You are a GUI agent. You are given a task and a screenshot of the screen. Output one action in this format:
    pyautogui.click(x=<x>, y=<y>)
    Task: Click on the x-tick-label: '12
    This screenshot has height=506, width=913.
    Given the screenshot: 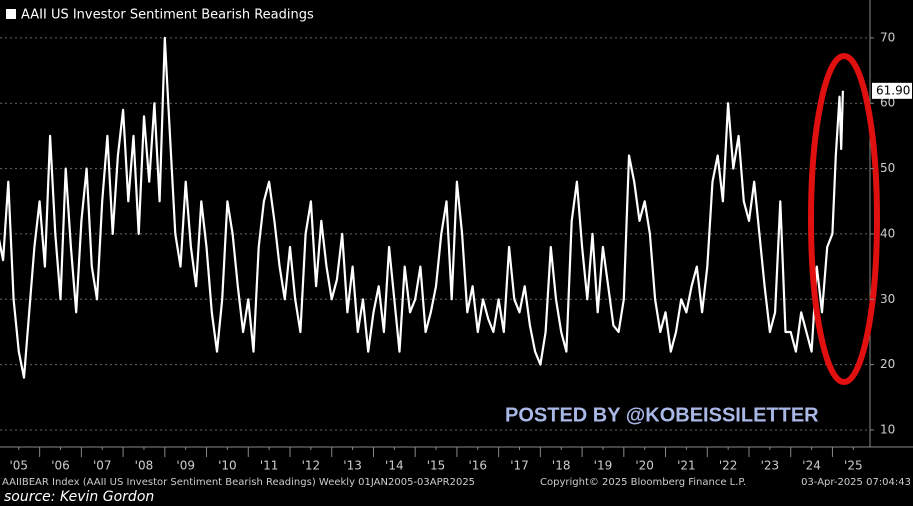 What is the action you would take?
    pyautogui.click(x=311, y=466)
    